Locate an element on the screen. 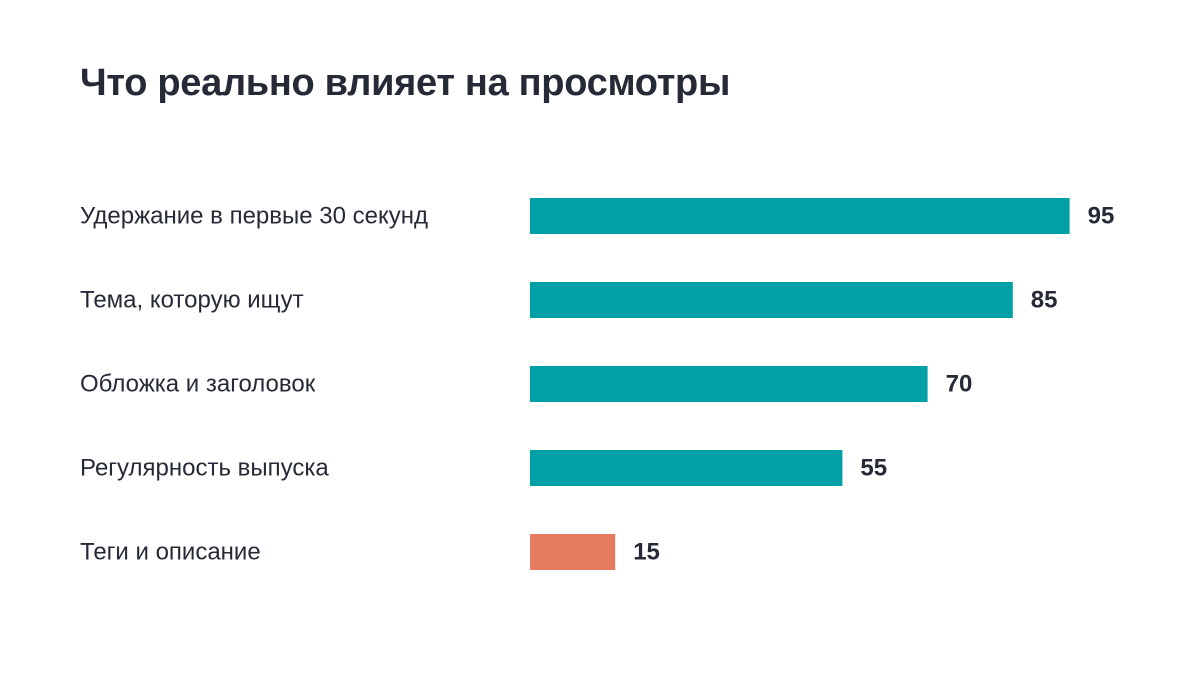  category-label: Регулярность выпуска is located at coordinates (204, 468).